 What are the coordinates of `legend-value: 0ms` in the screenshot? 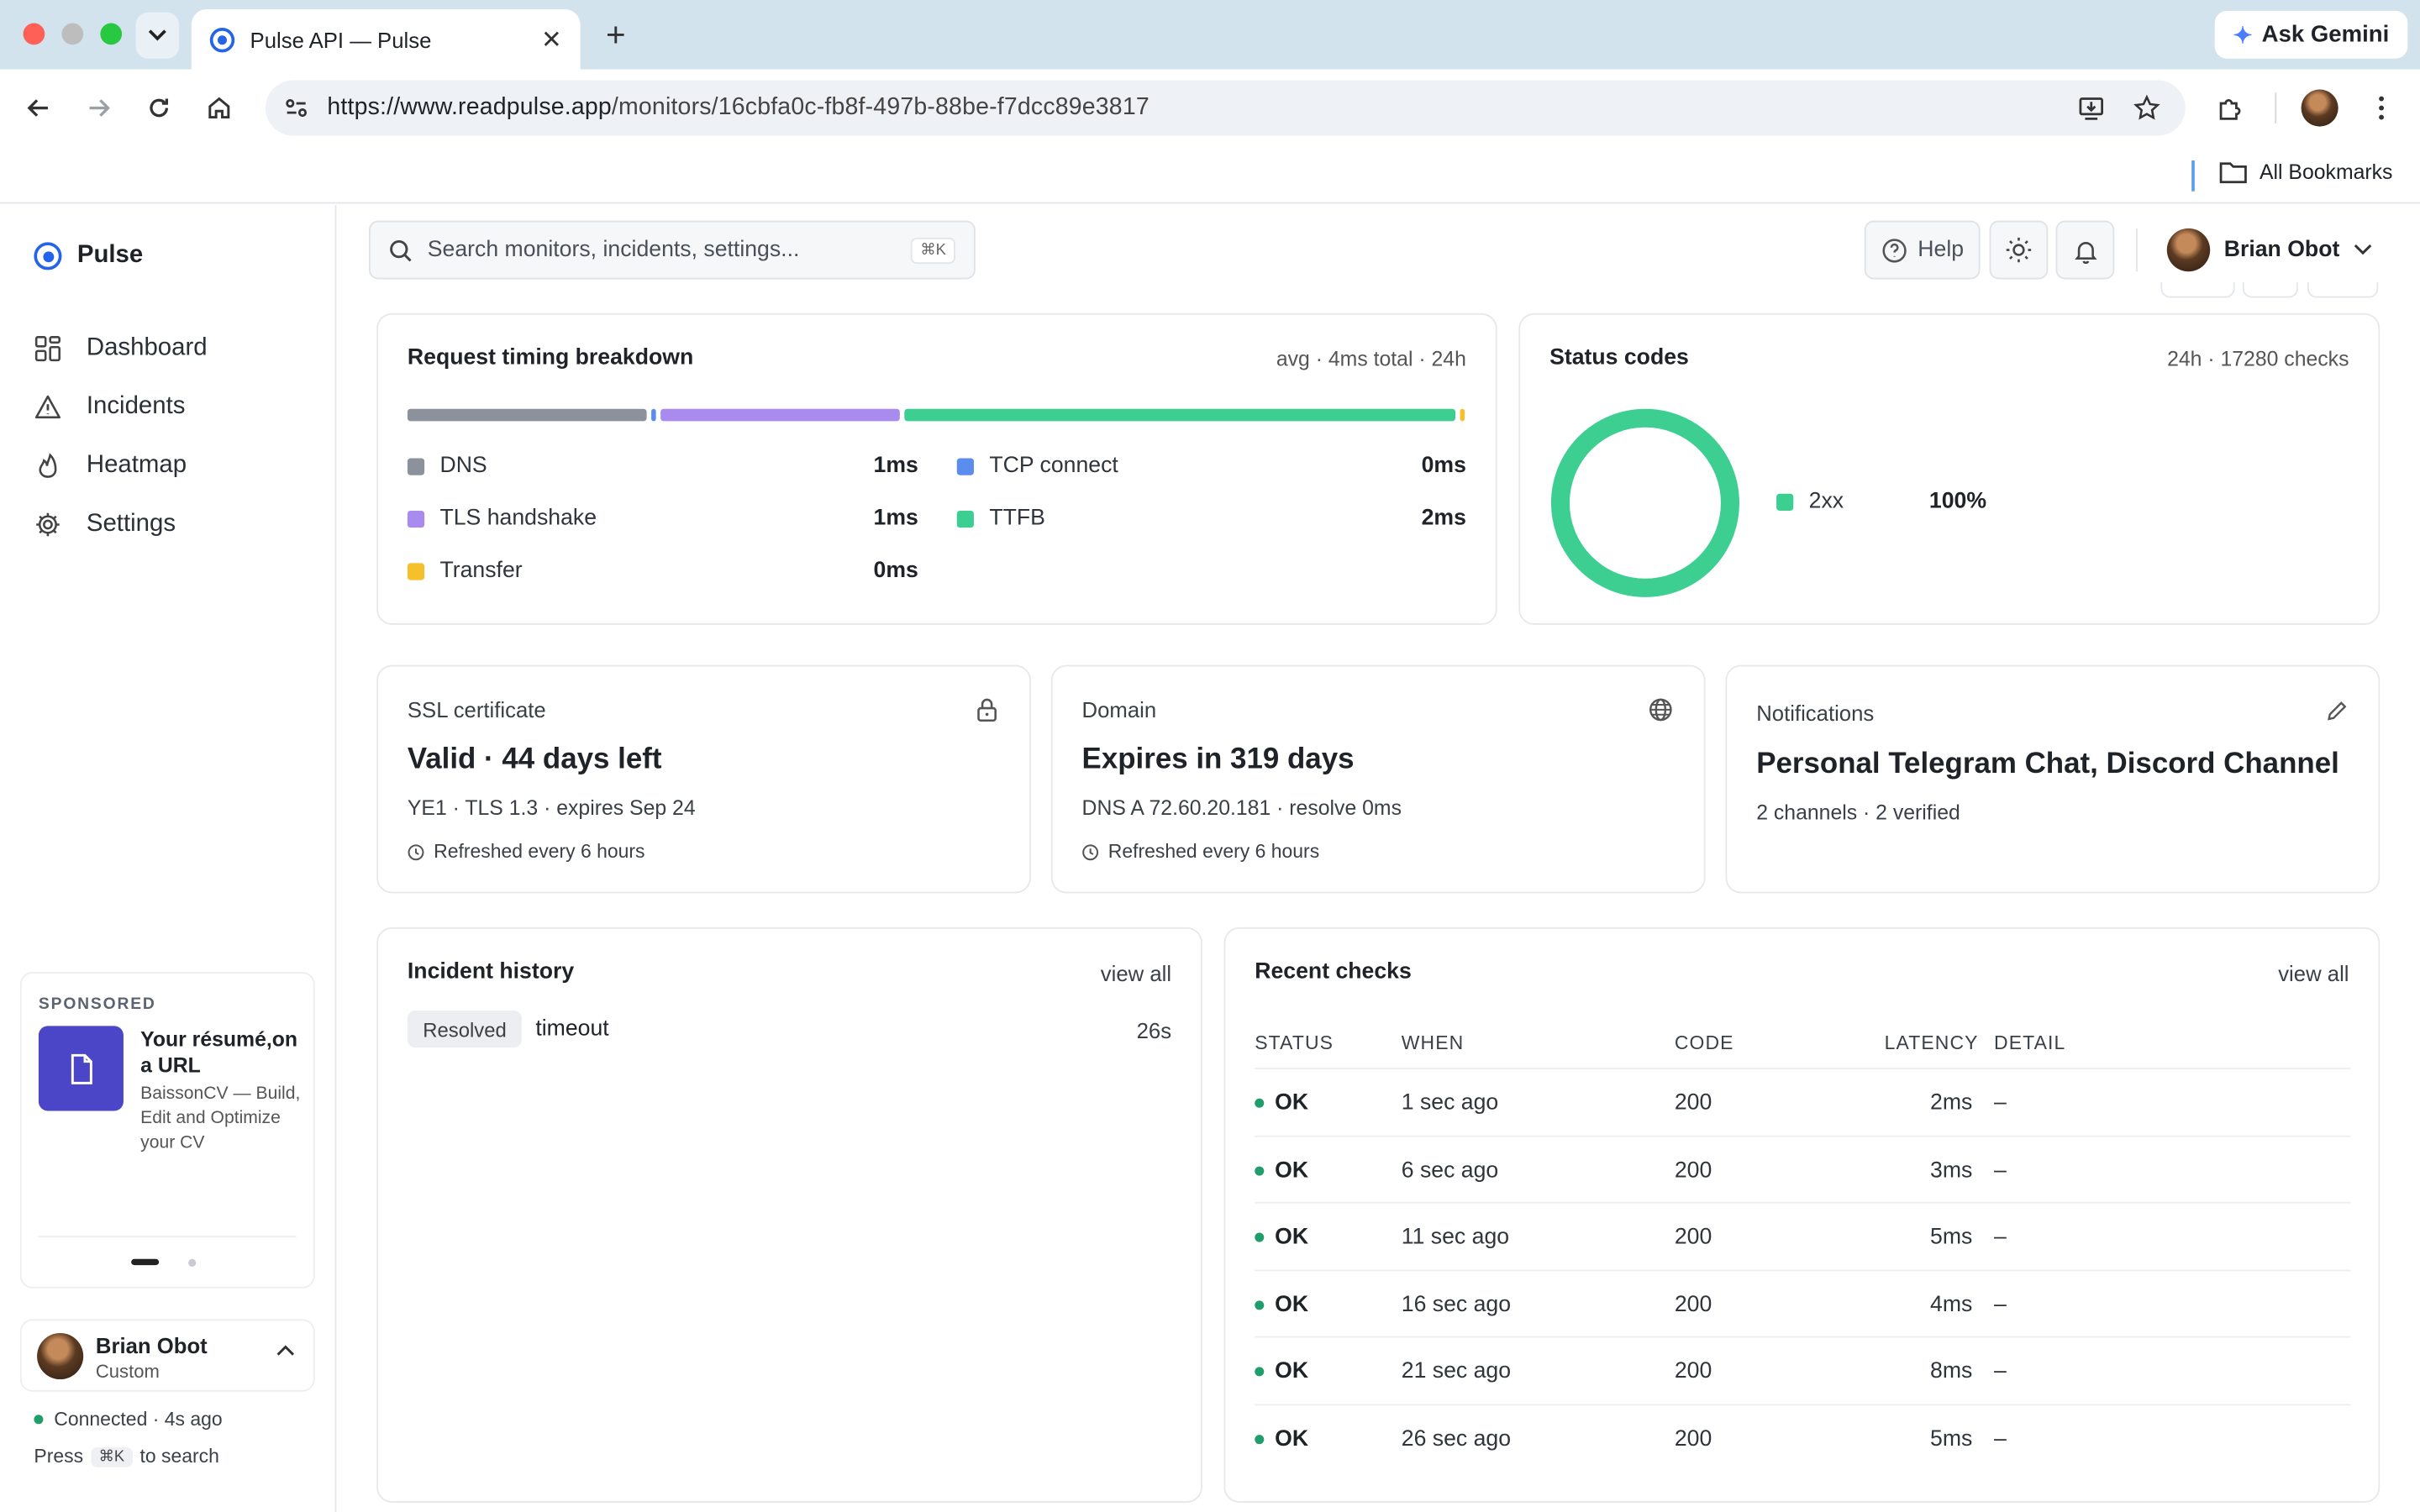 It's located at (896, 571).